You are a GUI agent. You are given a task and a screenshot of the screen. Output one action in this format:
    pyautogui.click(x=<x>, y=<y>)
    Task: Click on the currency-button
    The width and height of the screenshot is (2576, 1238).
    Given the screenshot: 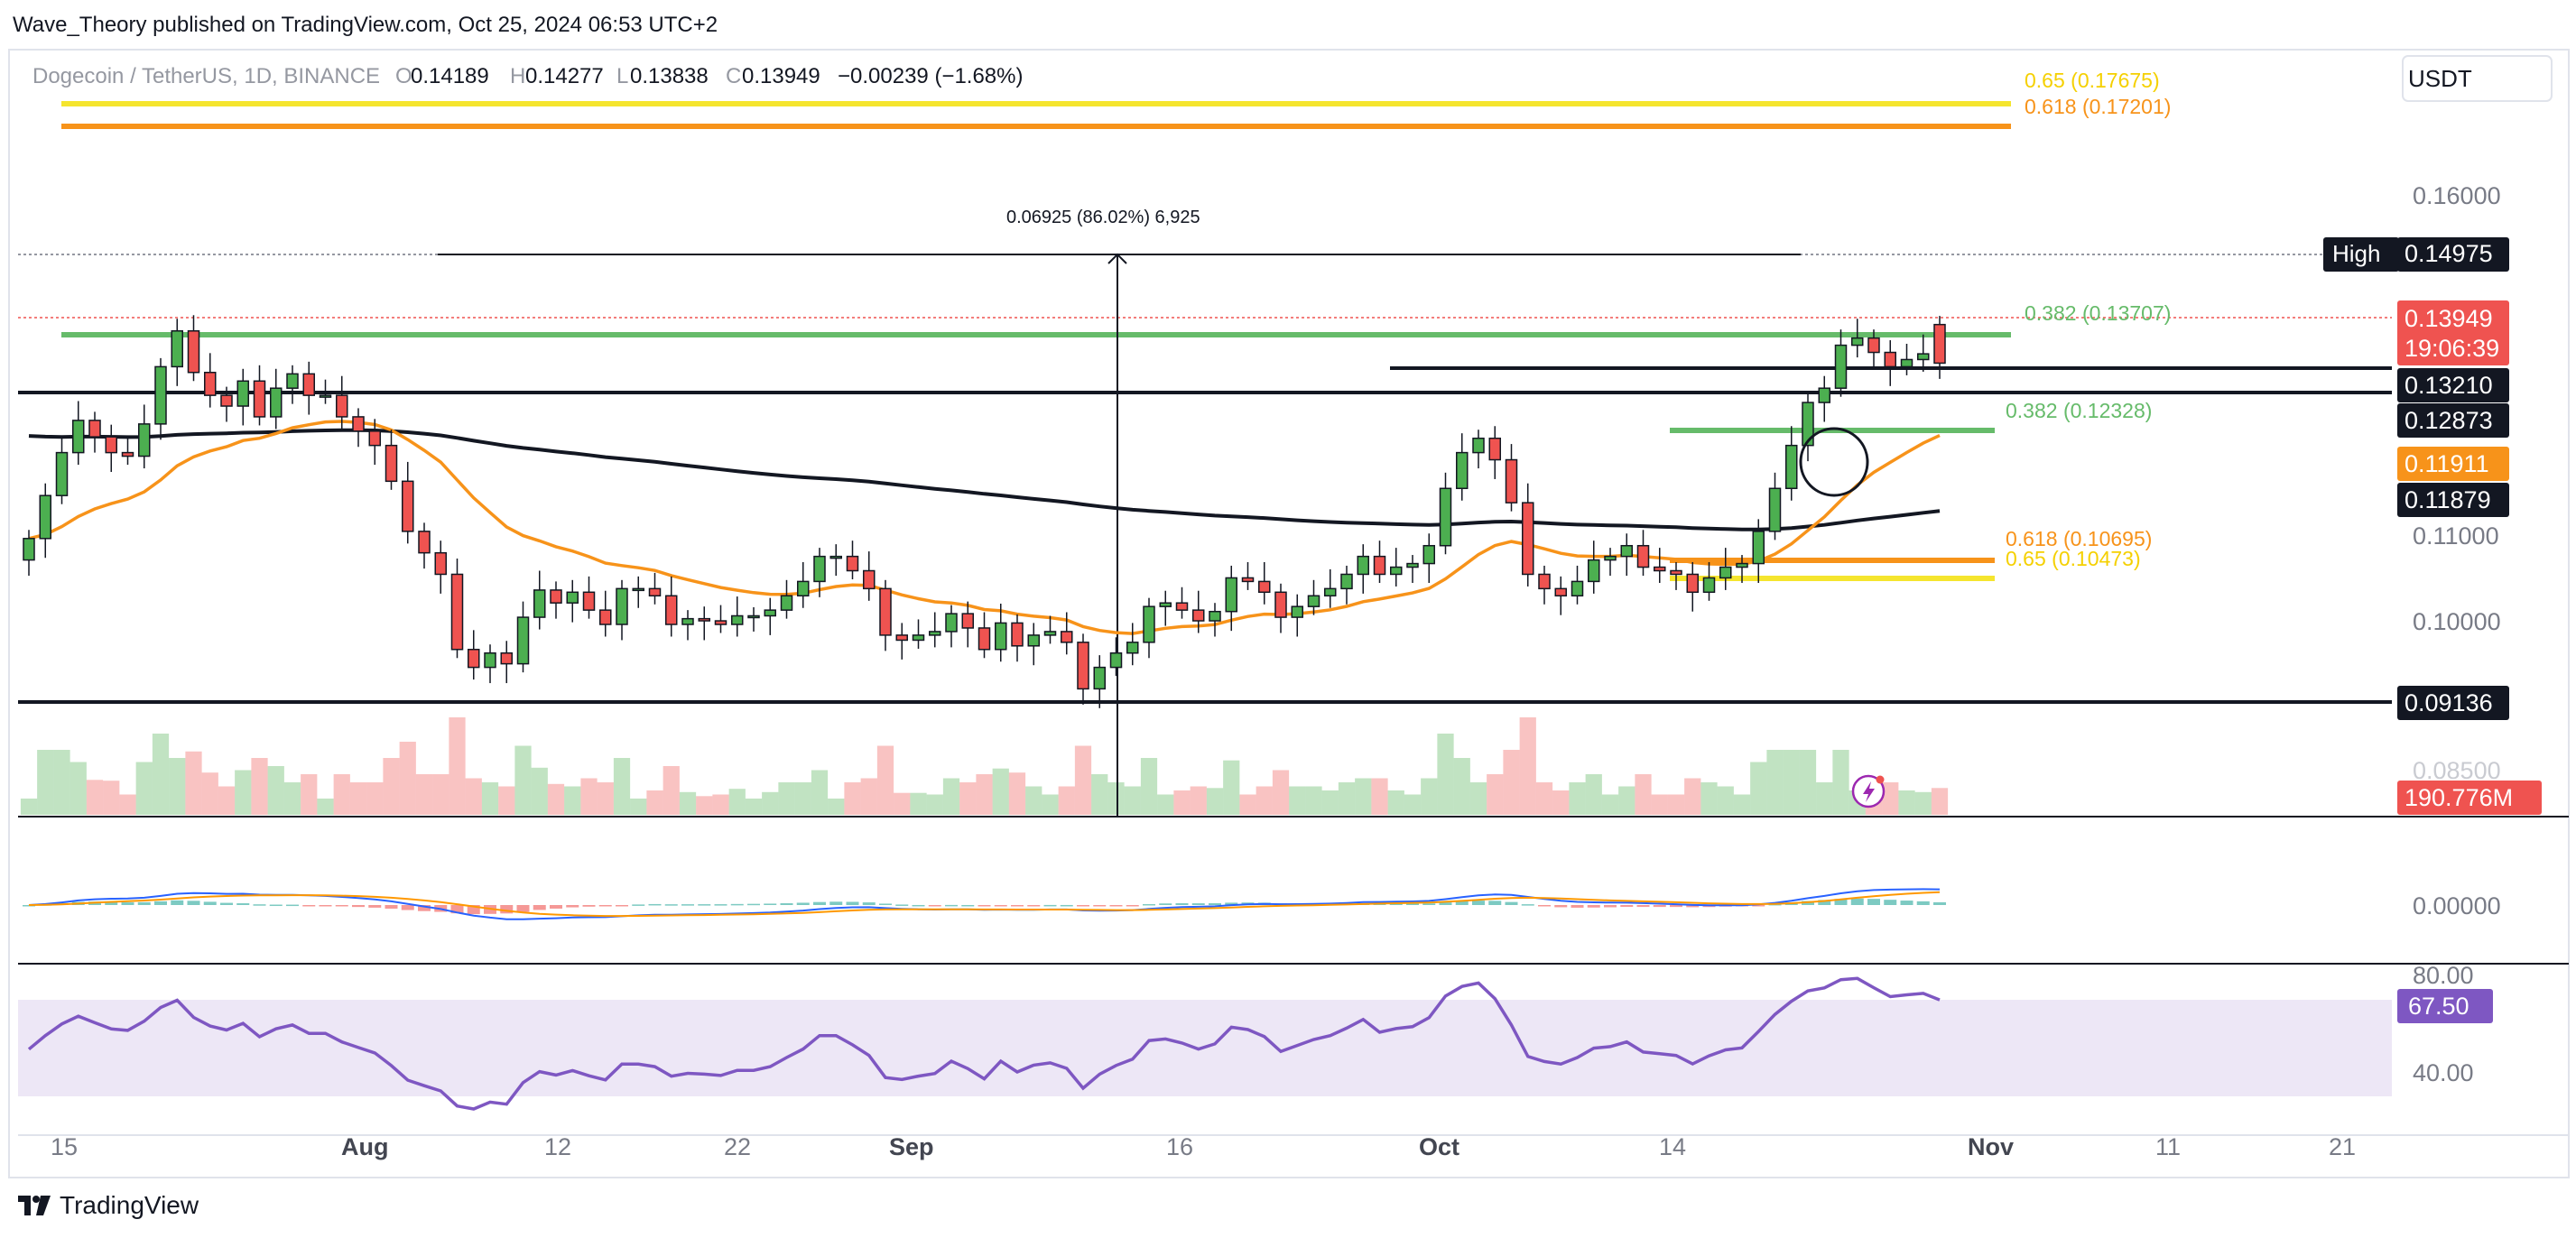 What is the action you would take?
    pyautogui.click(x=2477, y=79)
    